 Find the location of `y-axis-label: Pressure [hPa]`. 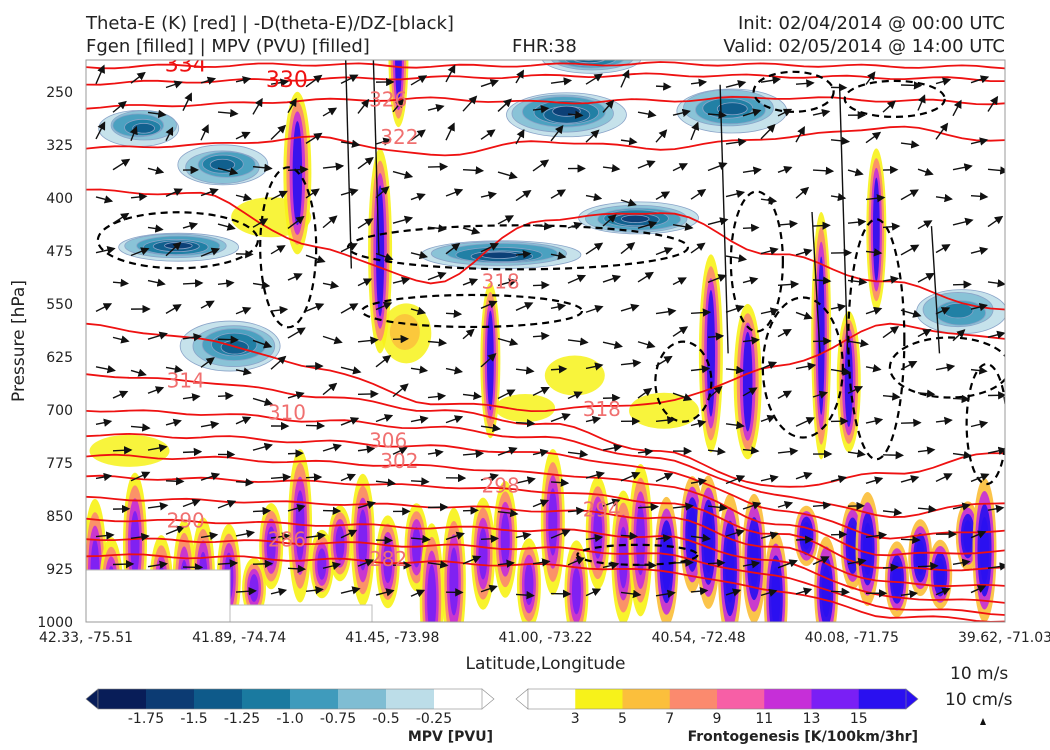

y-axis-label: Pressure [hPa] is located at coordinates (19, 341).